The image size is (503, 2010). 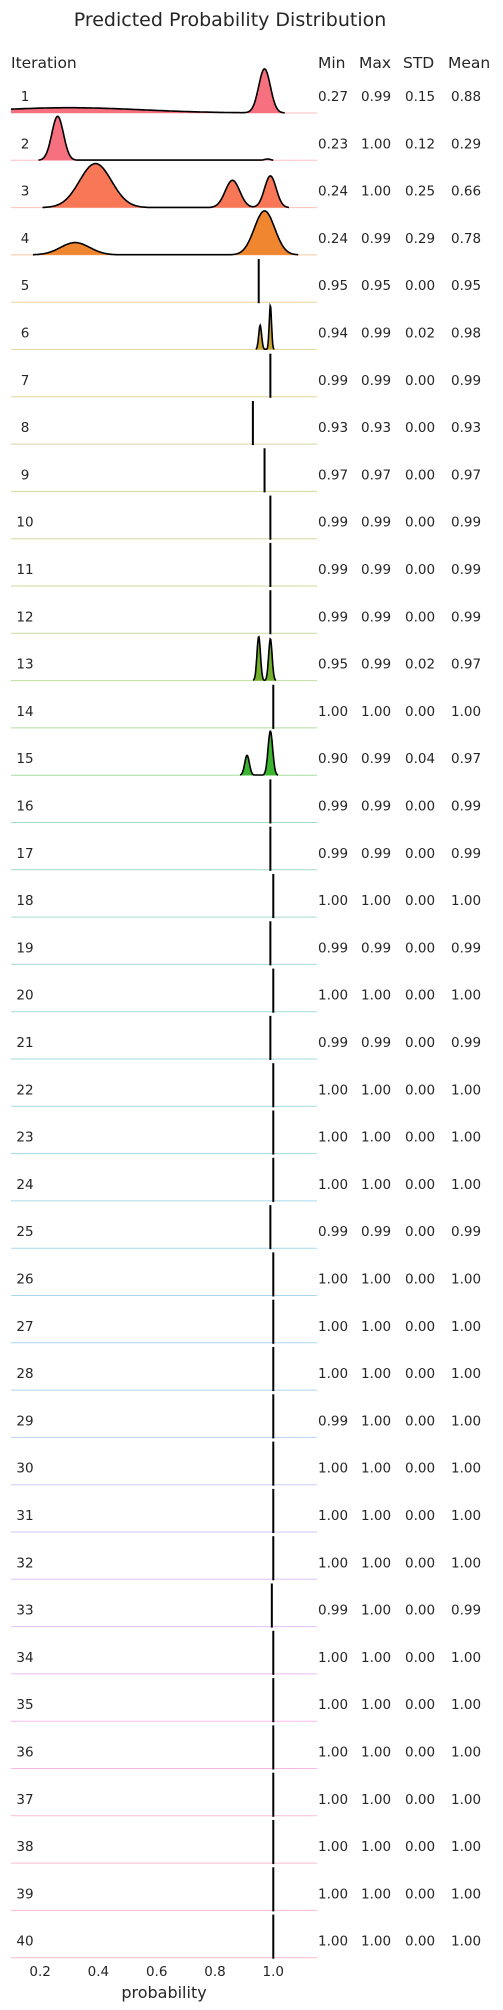 What do you see at coordinates (246, 423) in the screenshot?
I see `ridge-row: 8 0.93 0.93 0.00 0.93` at bounding box center [246, 423].